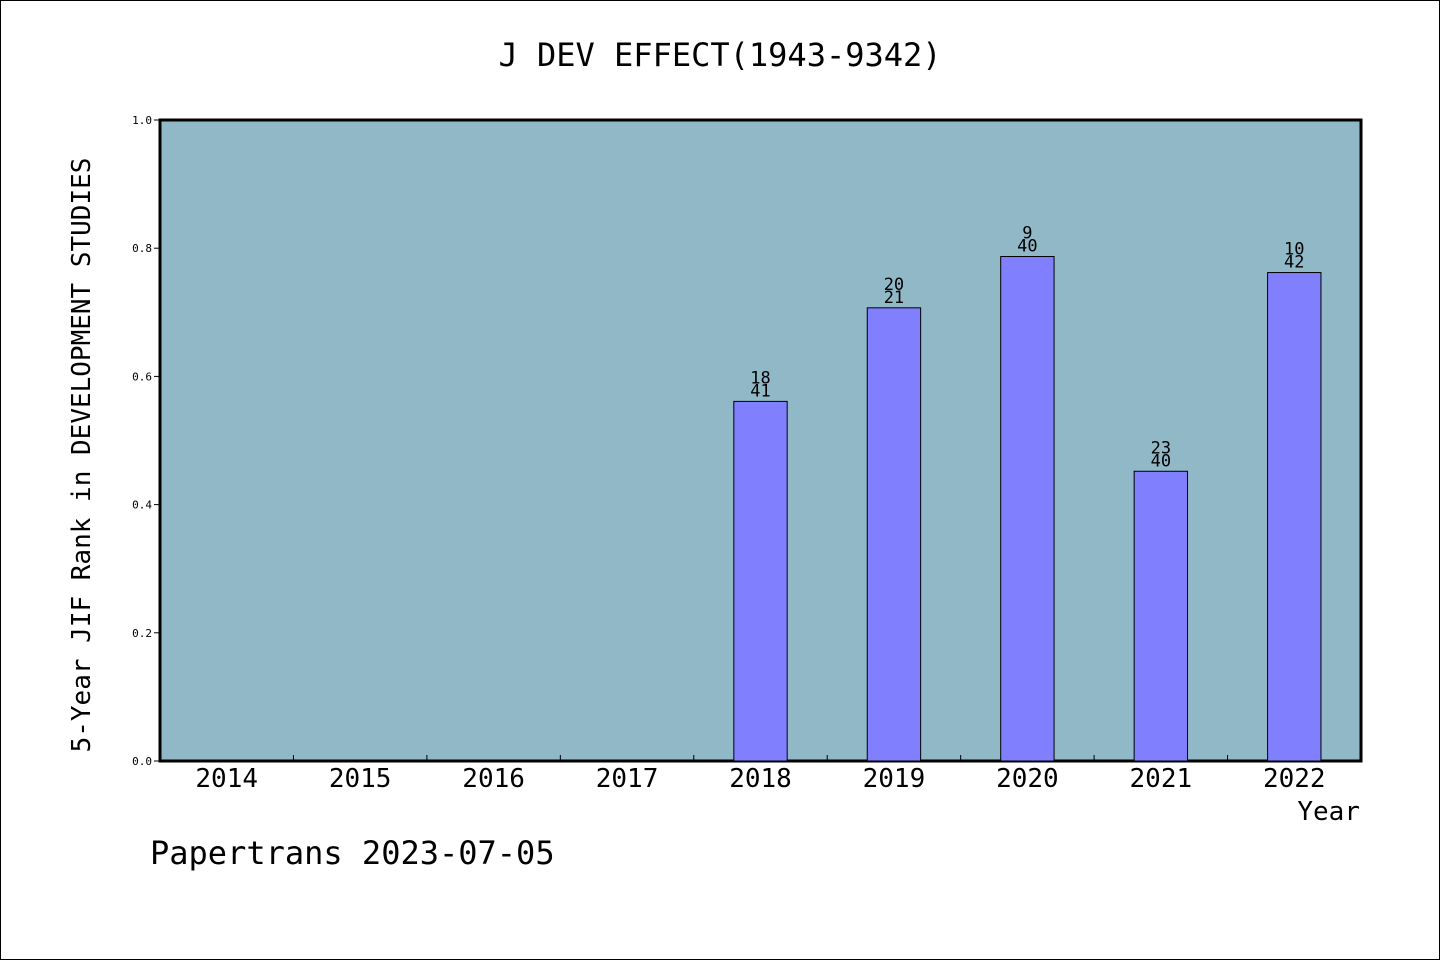 The height and width of the screenshot is (960, 1440). Describe the element at coordinates (894, 285) in the screenshot. I see `bar-rank-label: 20` at that location.